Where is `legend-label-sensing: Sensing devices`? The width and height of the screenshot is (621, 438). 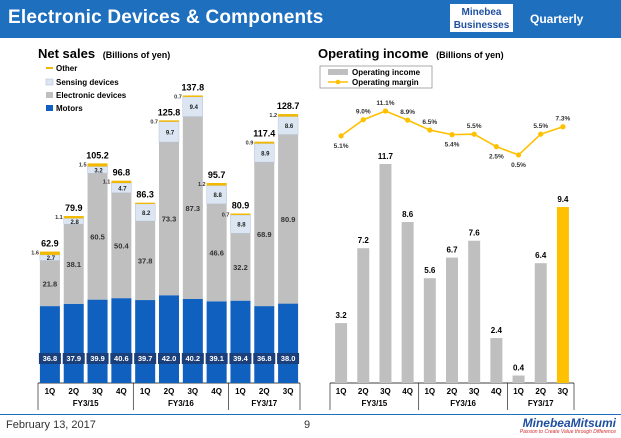
legend-label-sensing: Sensing devices is located at coordinates (87, 82).